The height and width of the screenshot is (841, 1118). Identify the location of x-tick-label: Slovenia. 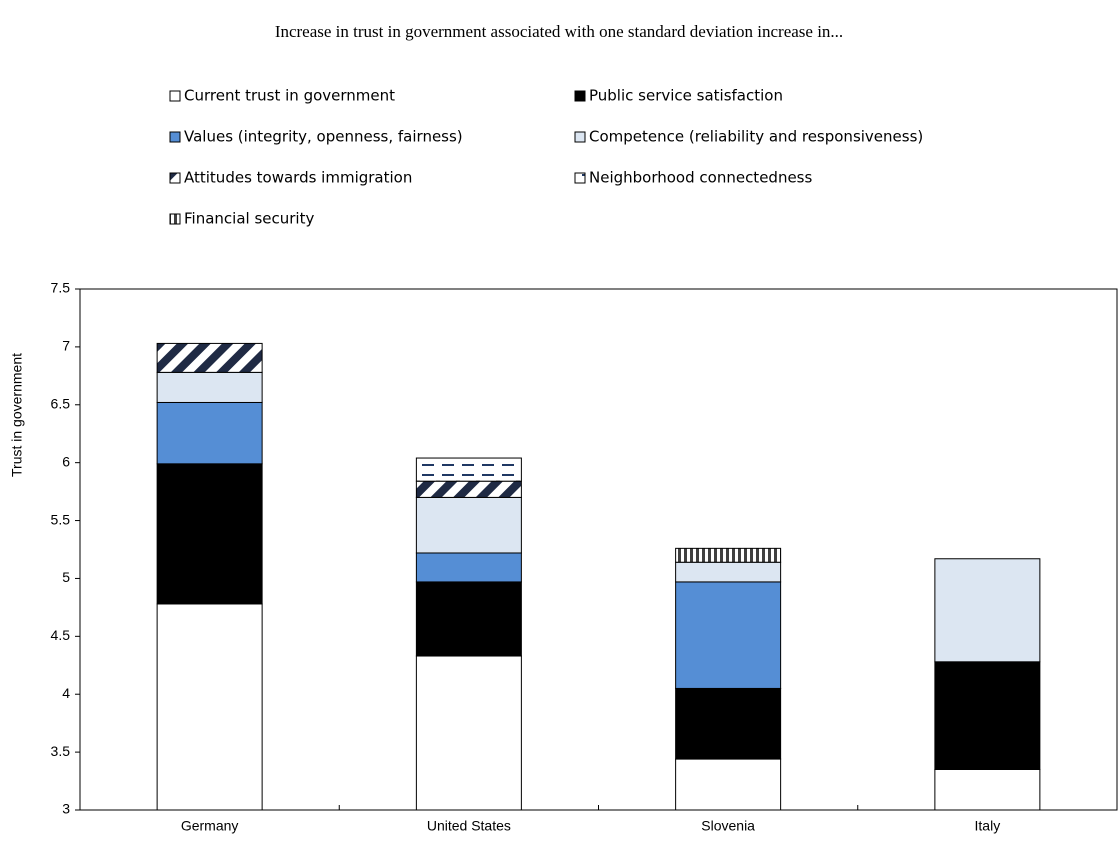
(728, 826).